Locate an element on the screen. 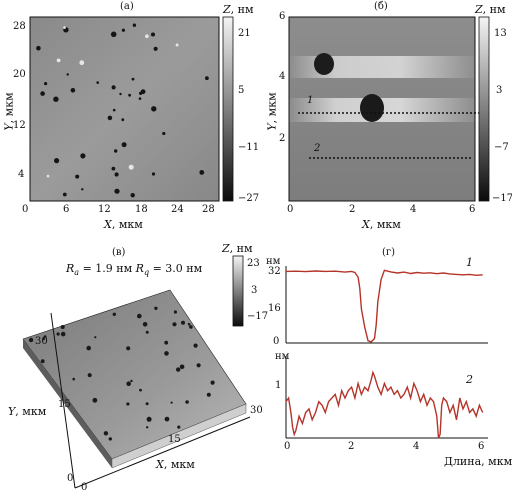 The width and height of the screenshot is (512, 497). panel-b-particle-upper is located at coordinates (324, 64).